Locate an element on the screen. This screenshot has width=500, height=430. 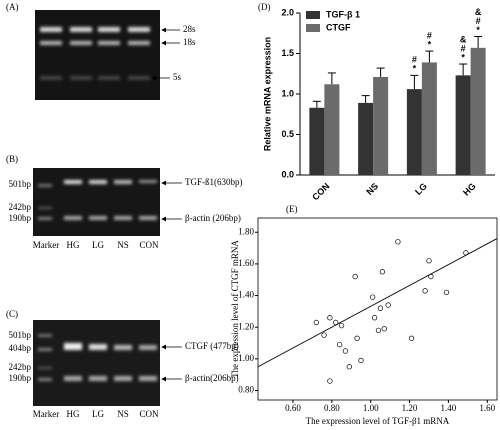
y-tick-label: 1.0 is located at coordinates (287, 93).